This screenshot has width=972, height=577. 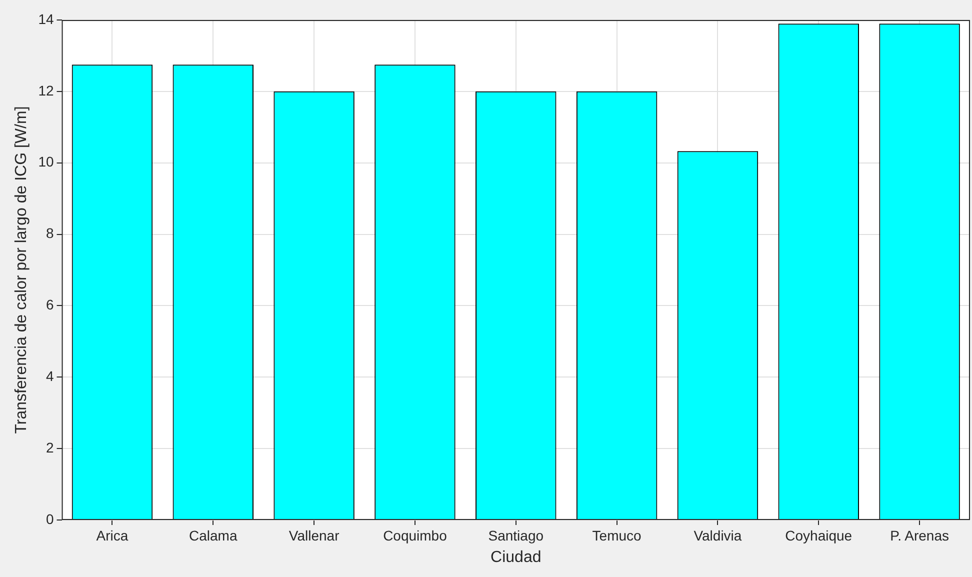 I want to click on x-axis-title: Ciudad, so click(x=516, y=557).